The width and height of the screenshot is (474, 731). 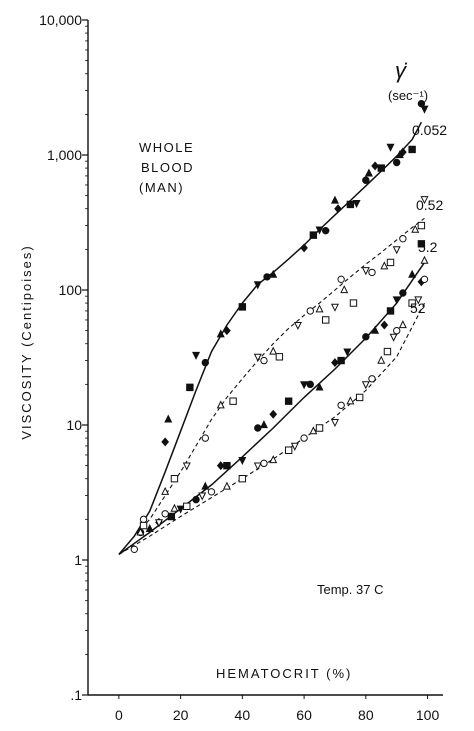 What do you see at coordinates (60, 20) in the screenshot?
I see `y-tick-label: 10,000` at bounding box center [60, 20].